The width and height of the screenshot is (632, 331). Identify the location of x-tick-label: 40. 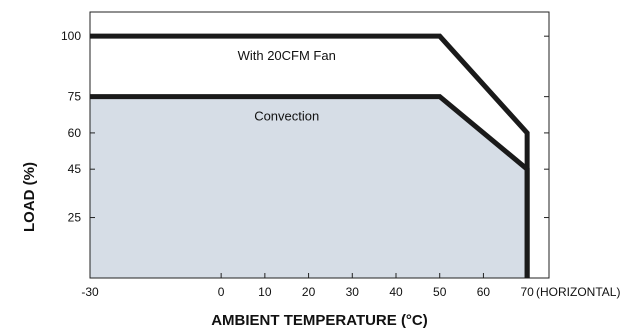
(396, 292).